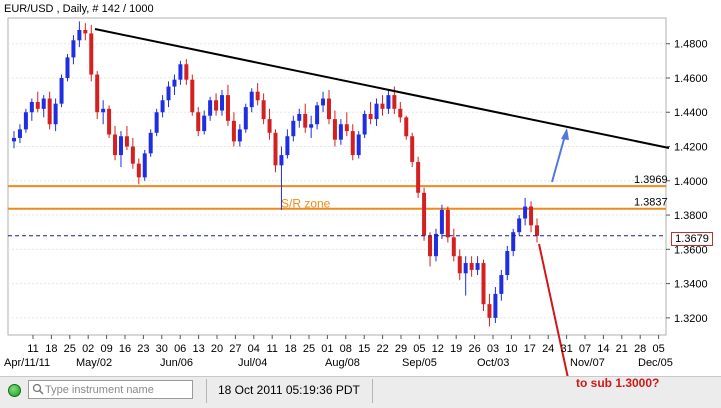  I want to click on x-tick-label: 25, so click(309, 349).